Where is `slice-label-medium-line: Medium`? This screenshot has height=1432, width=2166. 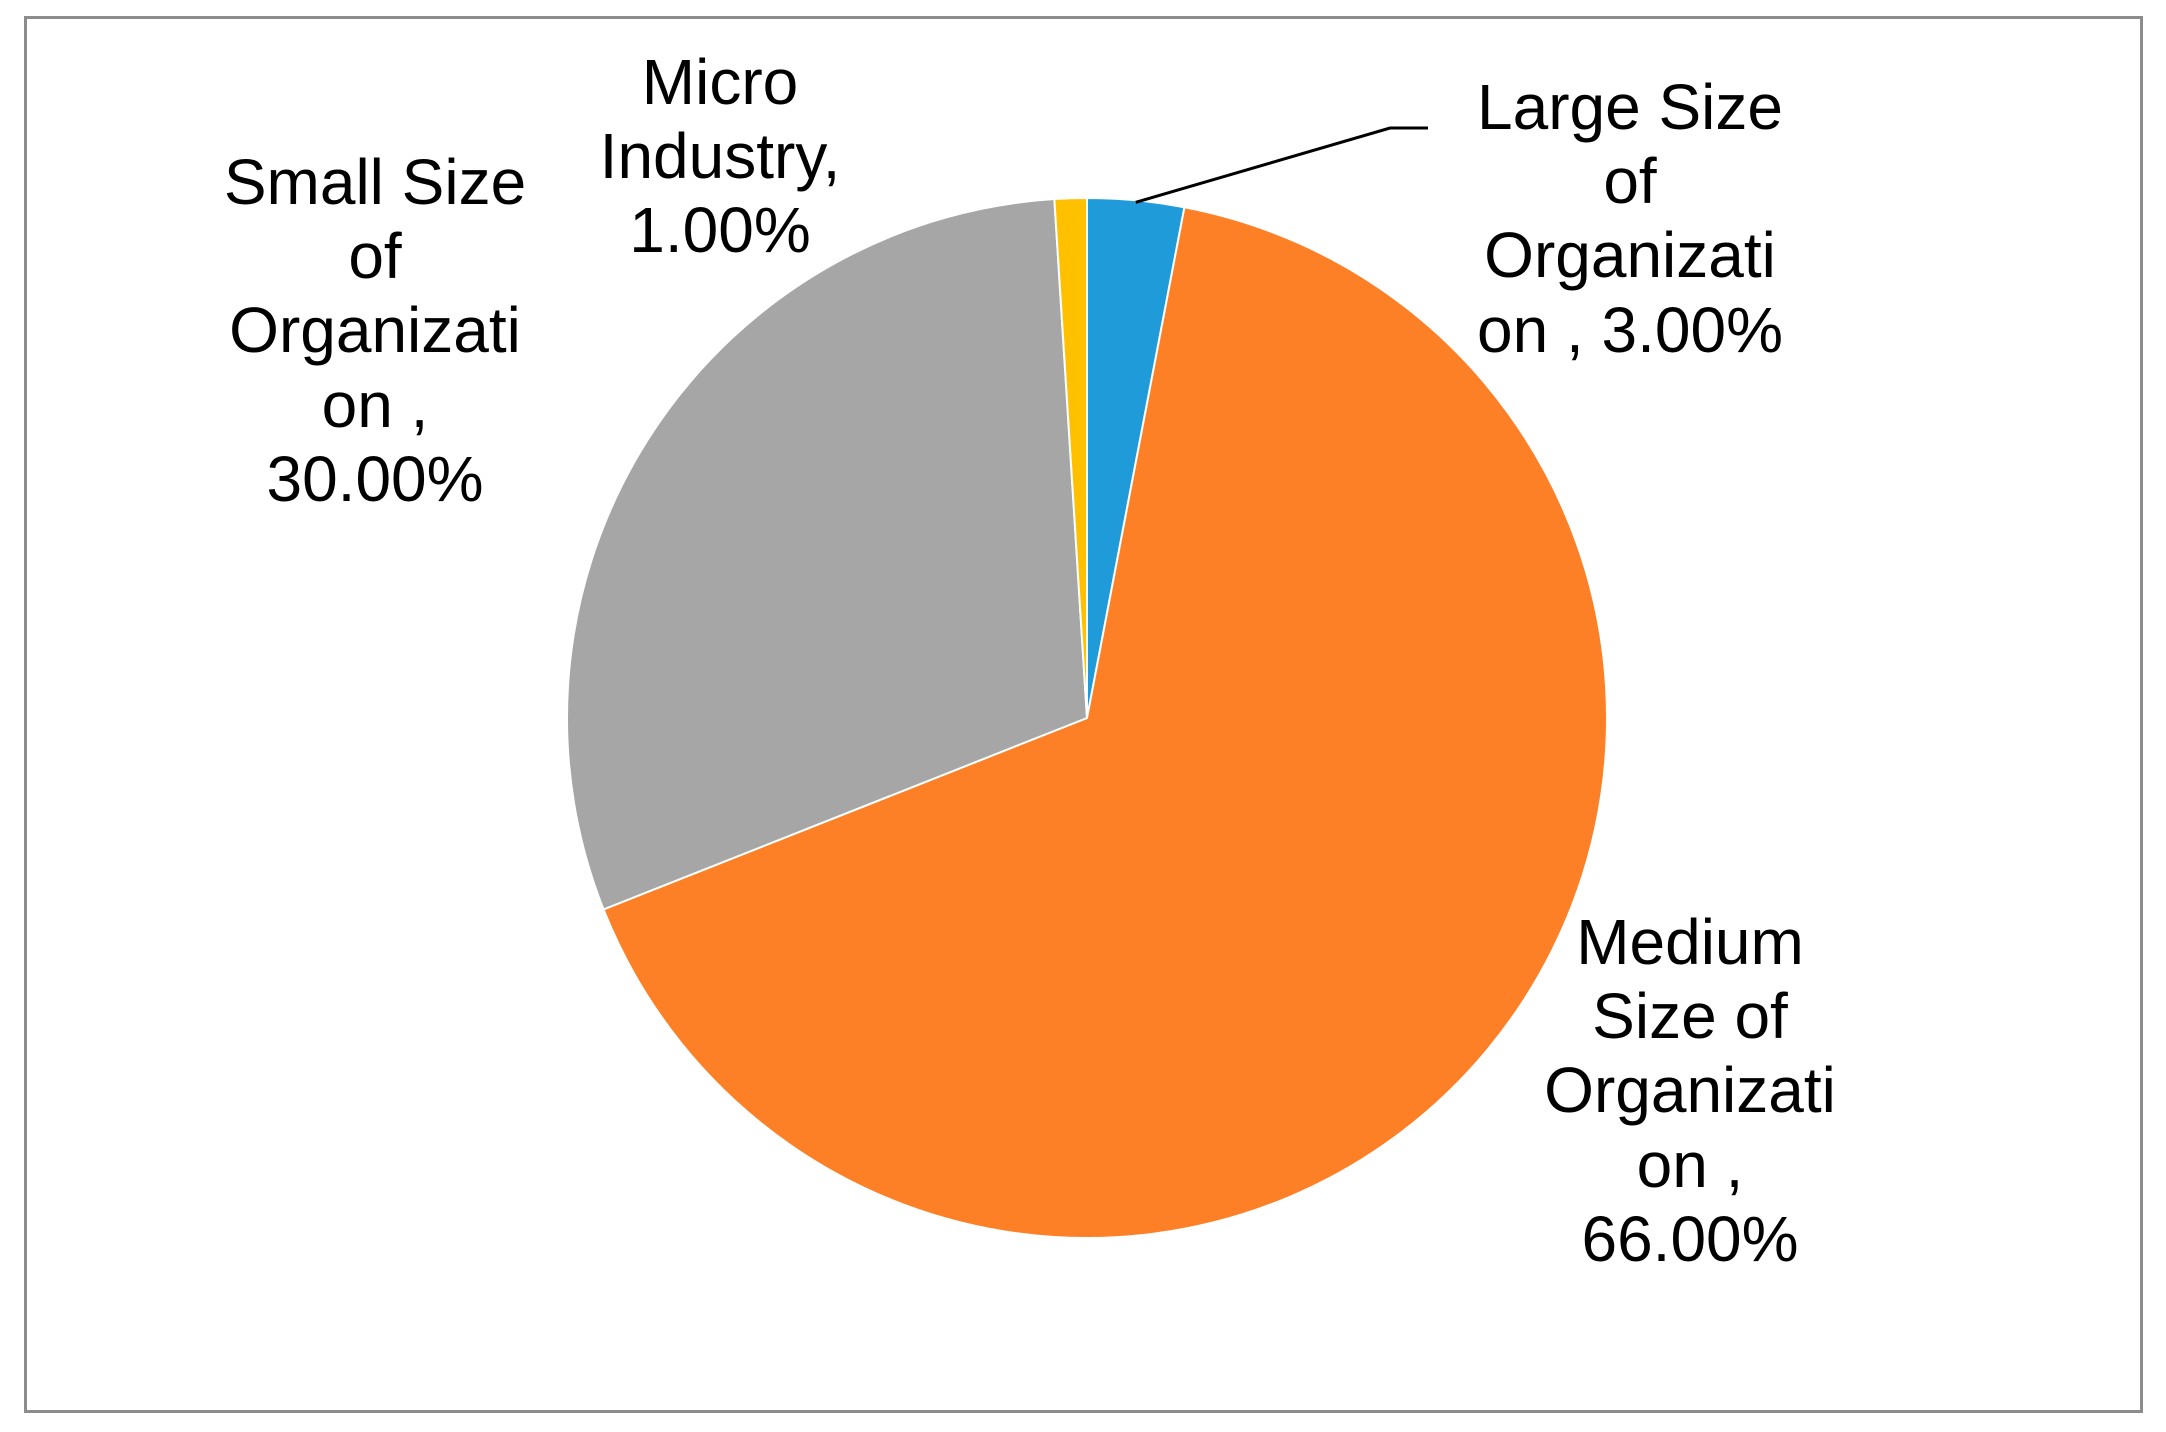 slice-label-medium-line: Medium is located at coordinates (1690, 942).